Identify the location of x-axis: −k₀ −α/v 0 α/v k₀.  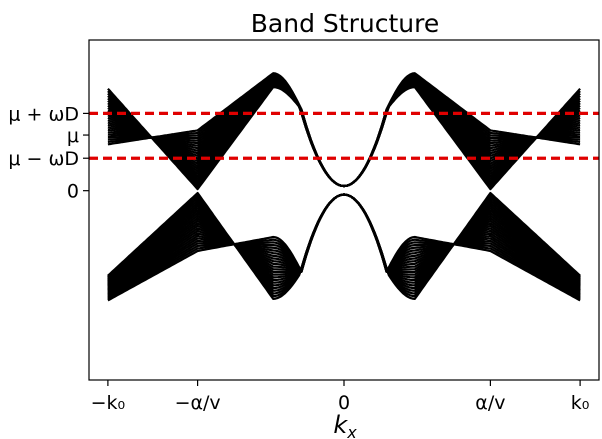
(340, 397).